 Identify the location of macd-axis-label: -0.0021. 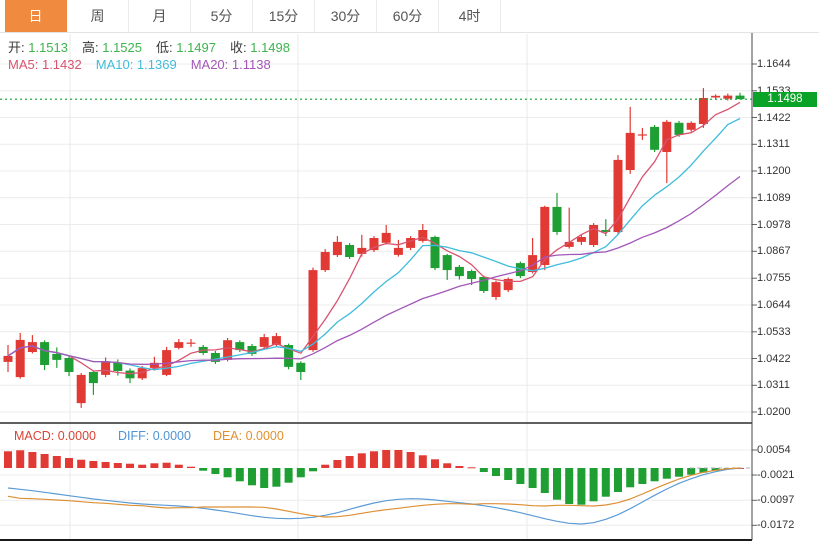
(776, 475).